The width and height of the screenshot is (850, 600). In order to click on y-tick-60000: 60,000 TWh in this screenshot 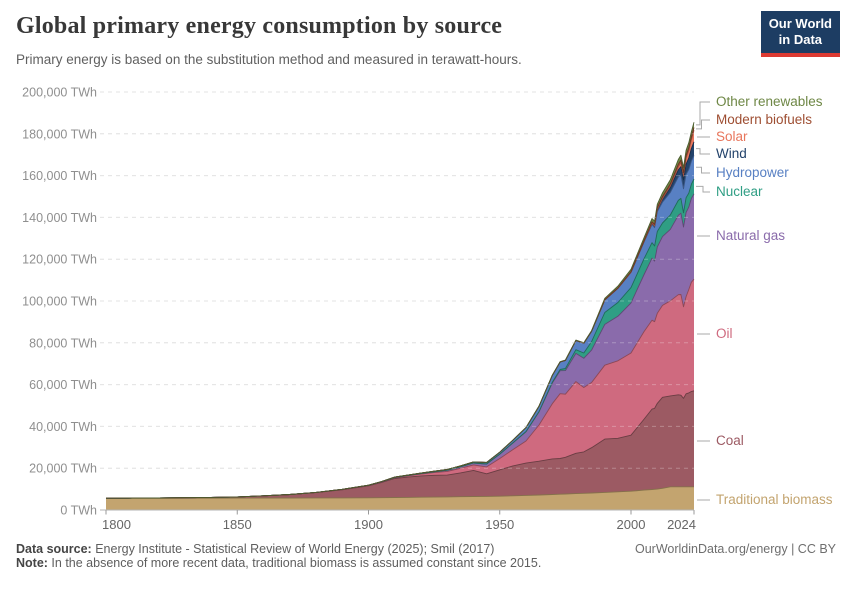, I will do `click(63, 385)`.